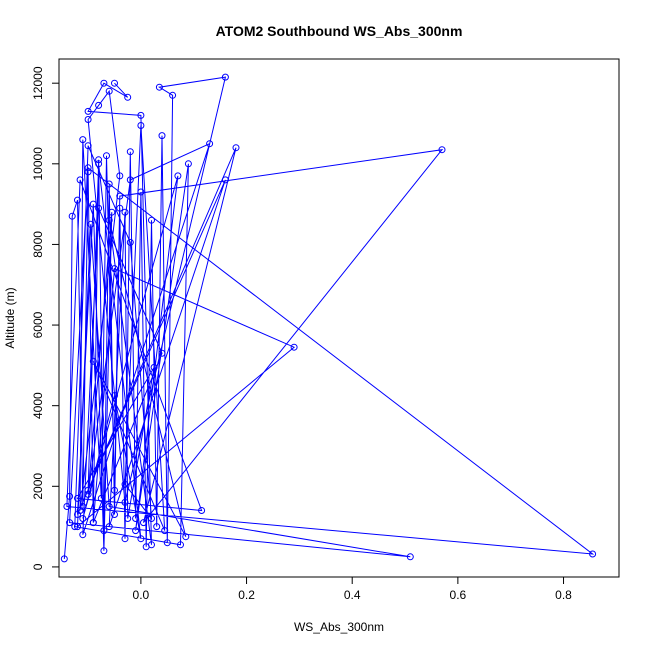 The image size is (650, 650). Describe the element at coordinates (38, 486) in the screenshot. I see `y-tick-label: 2000` at that location.